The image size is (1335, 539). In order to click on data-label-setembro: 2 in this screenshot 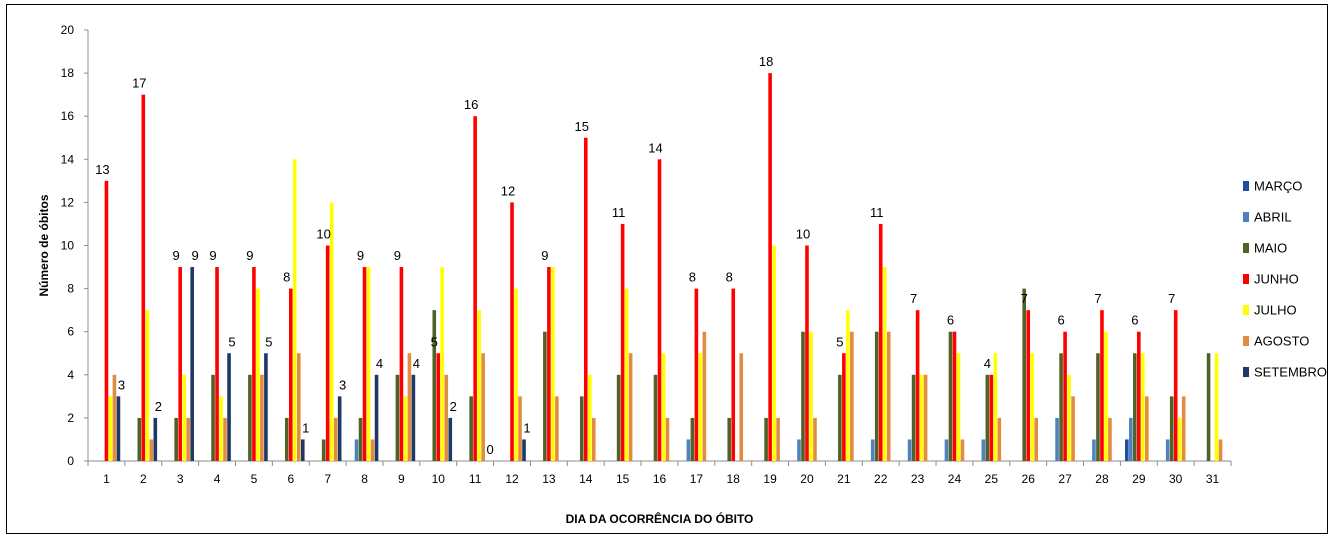, I will do `click(453, 406)`.